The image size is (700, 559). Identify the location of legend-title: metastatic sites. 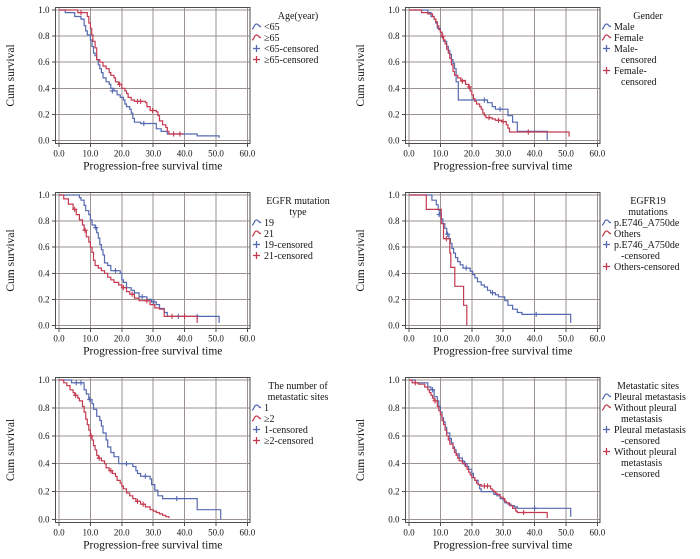
(298, 397).